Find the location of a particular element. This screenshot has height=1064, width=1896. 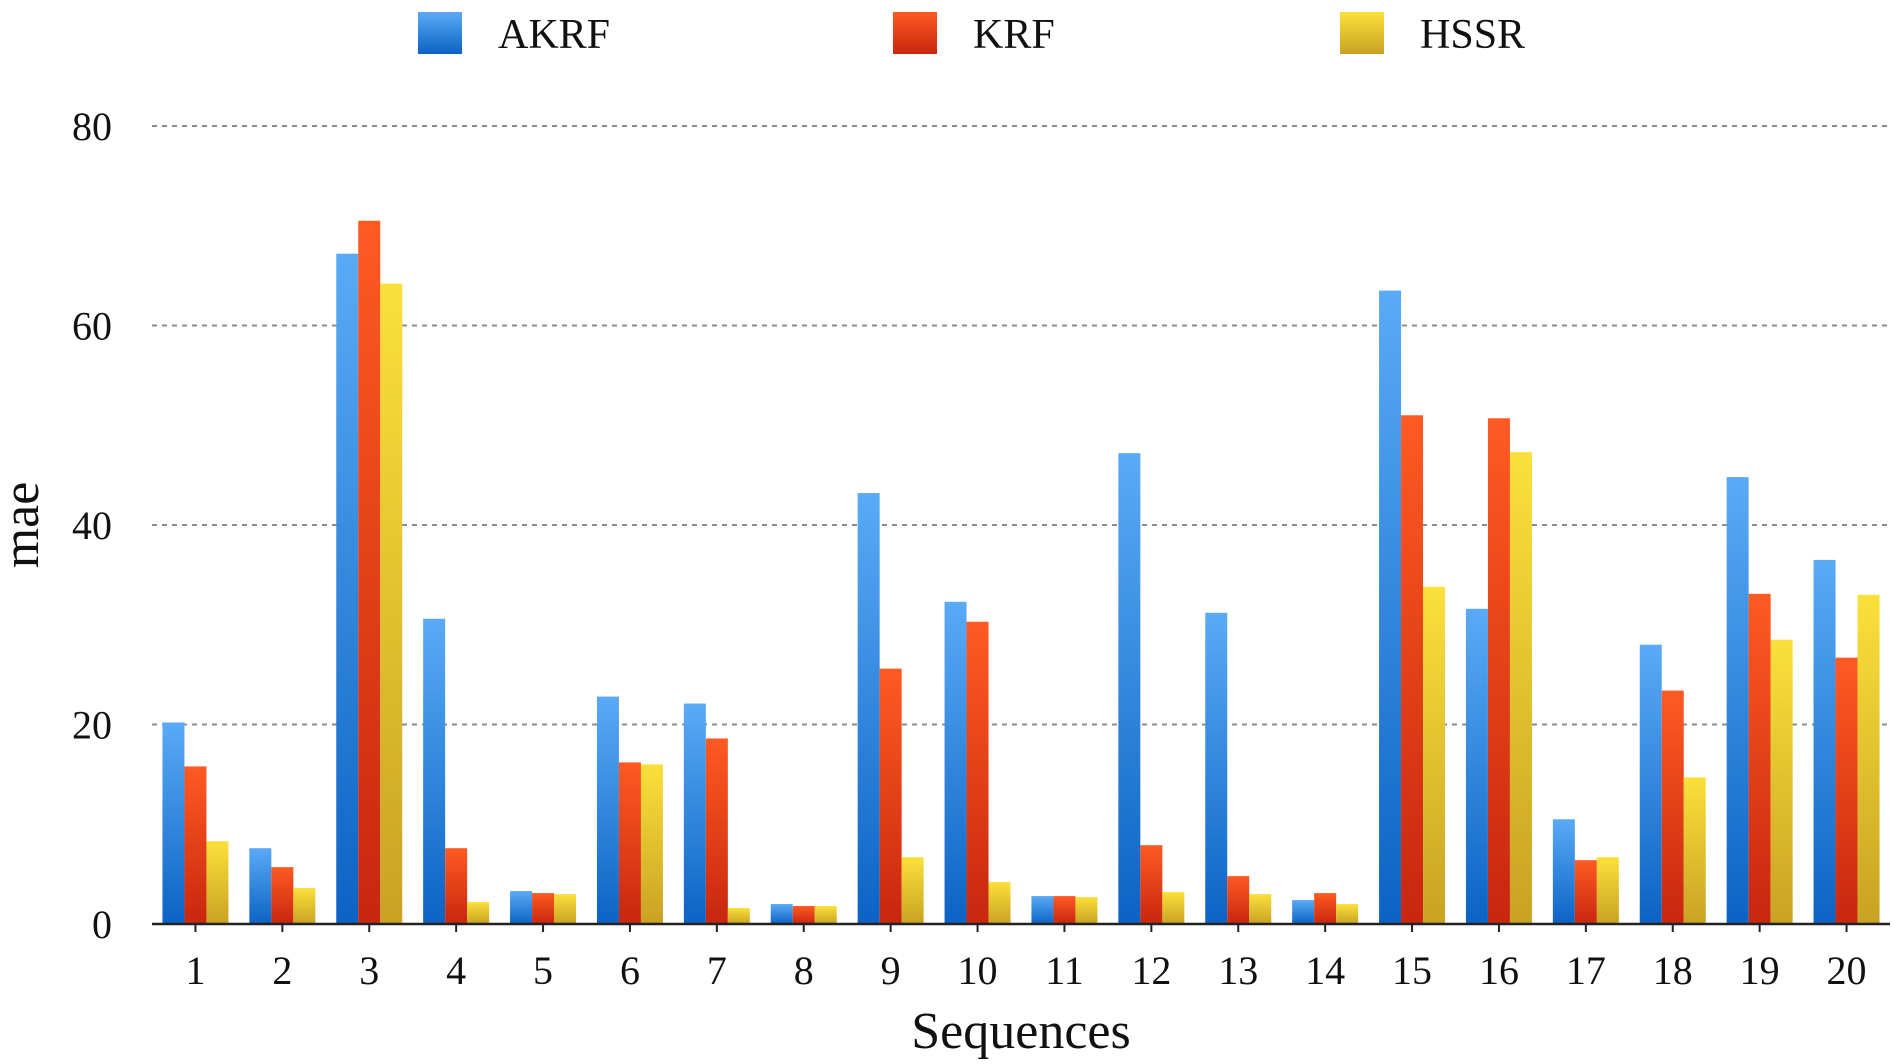

x-axis-title: Sequences is located at coordinates (1020, 1031).